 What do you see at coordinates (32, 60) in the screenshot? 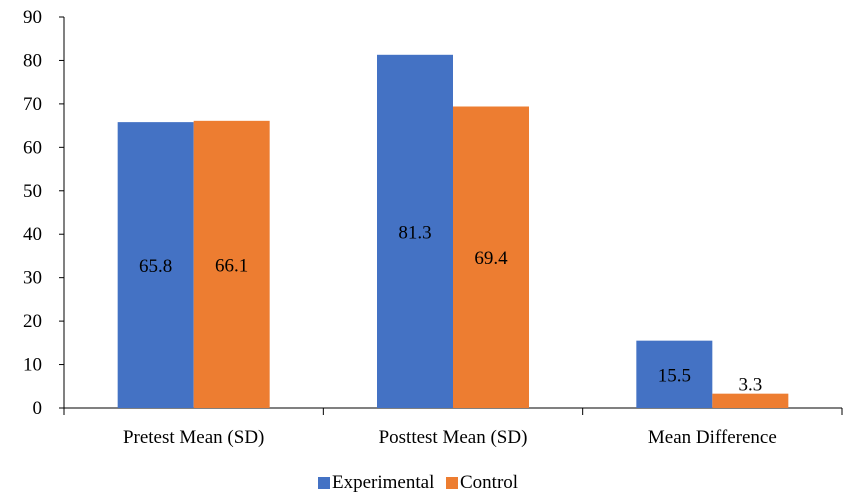
I see `y-tick-label: 80` at bounding box center [32, 60].